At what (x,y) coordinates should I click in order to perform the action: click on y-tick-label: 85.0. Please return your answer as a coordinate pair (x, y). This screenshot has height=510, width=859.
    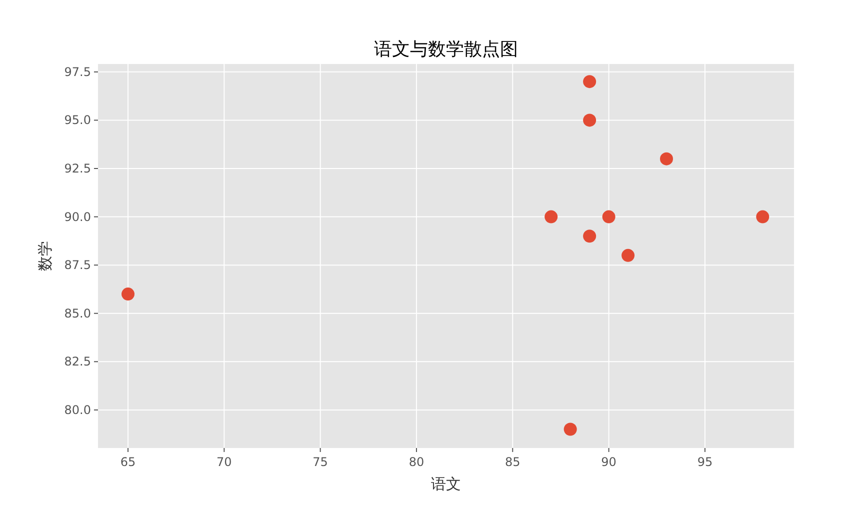
    Looking at the image, I should click on (77, 313).